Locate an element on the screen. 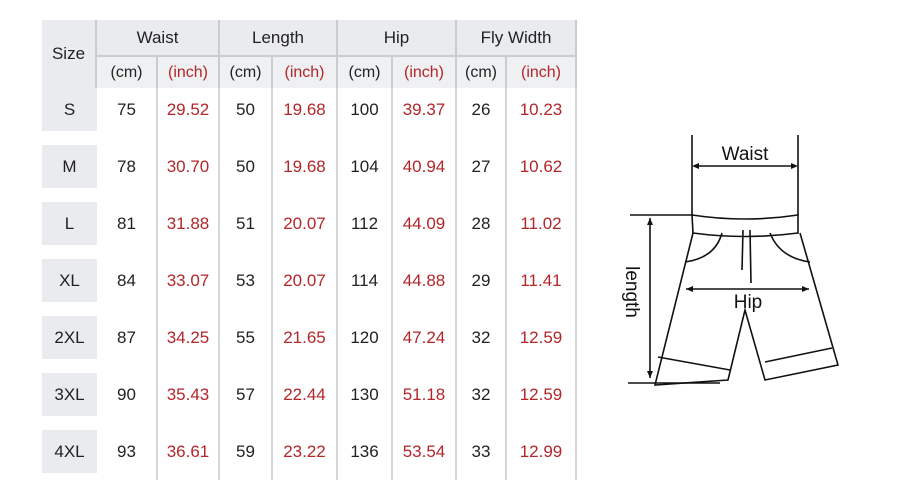 This screenshot has height=490, width=907. cm-cell: 112 is located at coordinates (365, 223).